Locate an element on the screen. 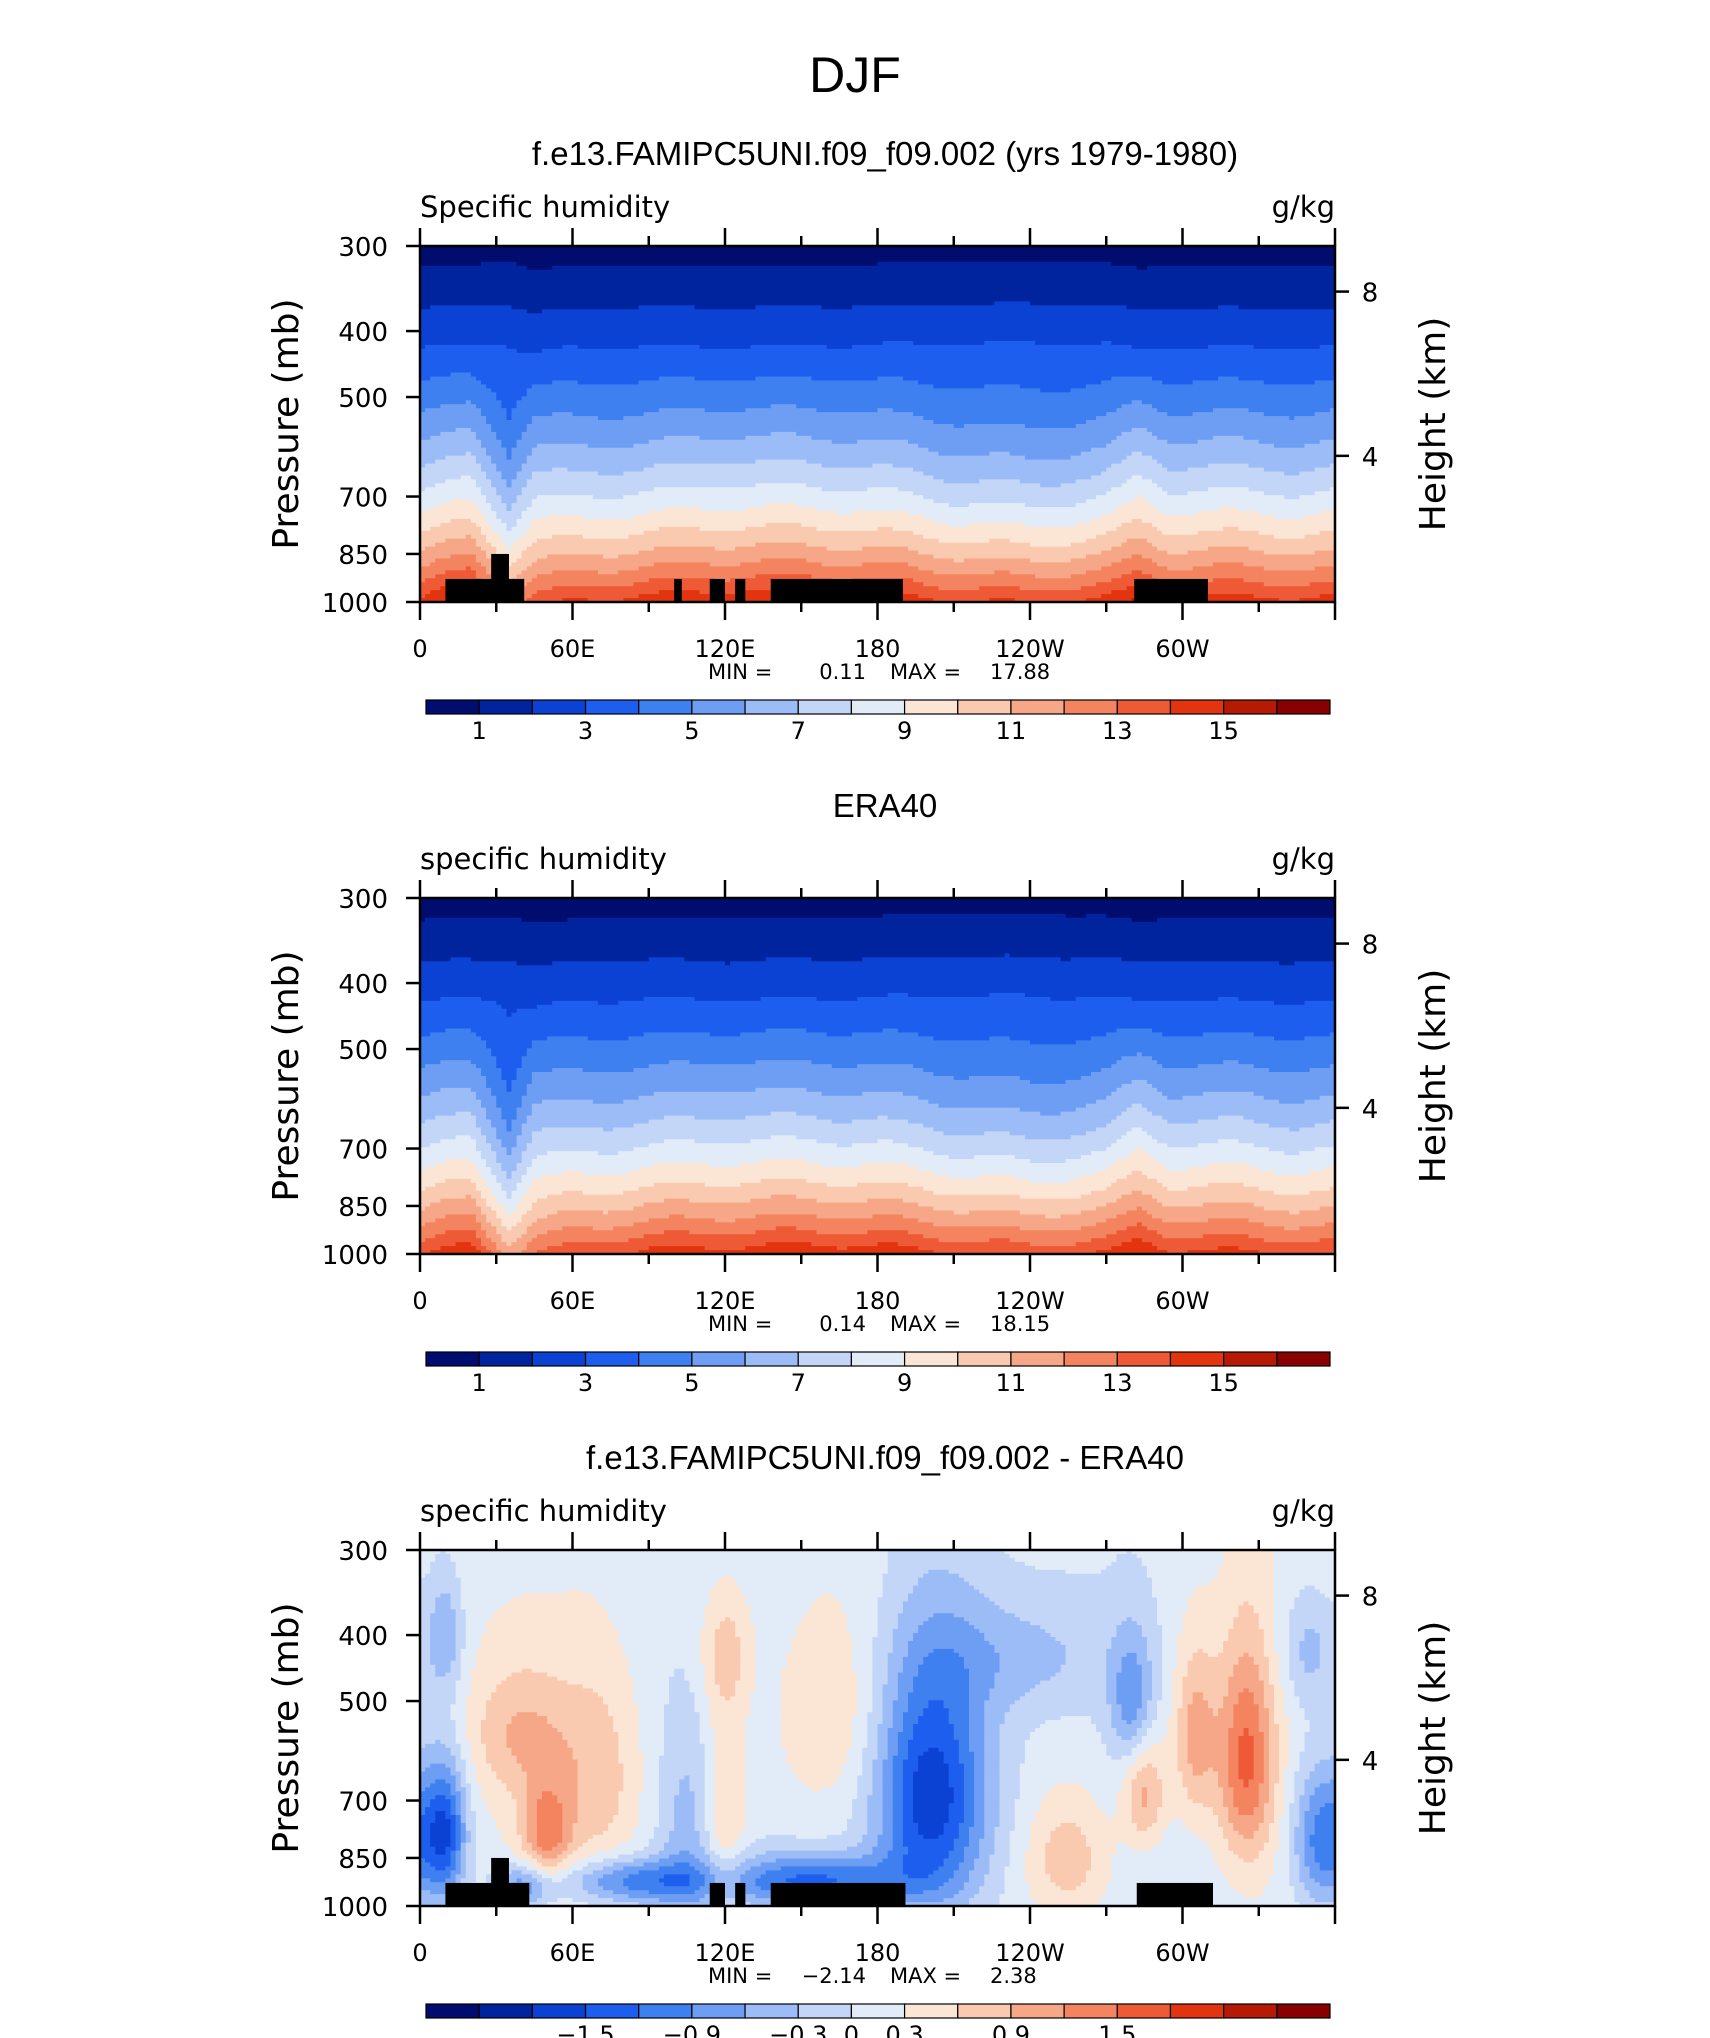 Image resolution: width=1710 pixels, height=2038 pixels. colorbar-swatch is located at coordinates (1197, 2011).